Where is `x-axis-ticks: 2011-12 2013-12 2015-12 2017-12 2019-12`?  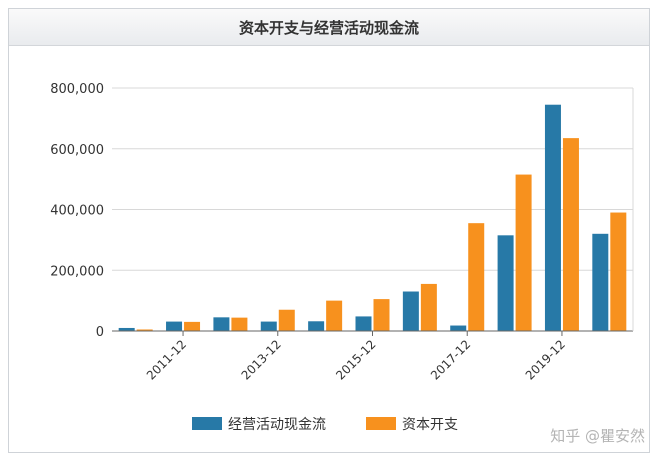
x-axis-ticks: 2011-12 2013-12 2015-12 2017-12 2019-12 is located at coordinates (356, 357).